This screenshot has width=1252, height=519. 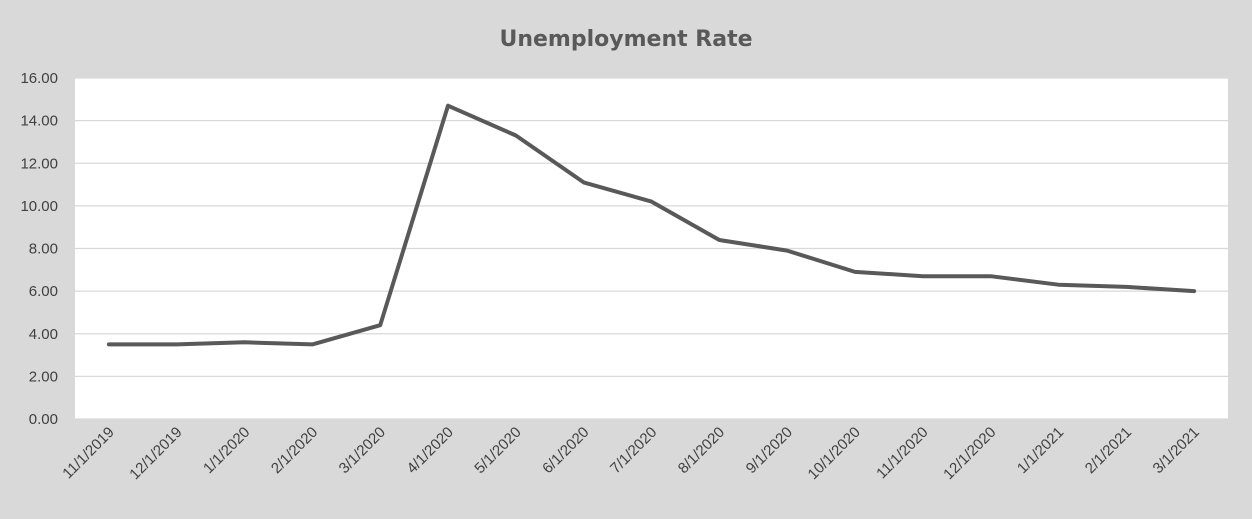 What do you see at coordinates (1040, 450) in the screenshot?
I see `x-tick-label: 1/1/2021` at bounding box center [1040, 450].